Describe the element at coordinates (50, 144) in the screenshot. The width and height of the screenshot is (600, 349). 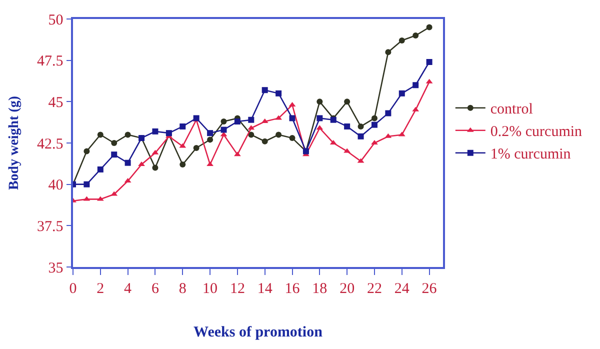
I see `y-tick-label: 42.5` at that location.